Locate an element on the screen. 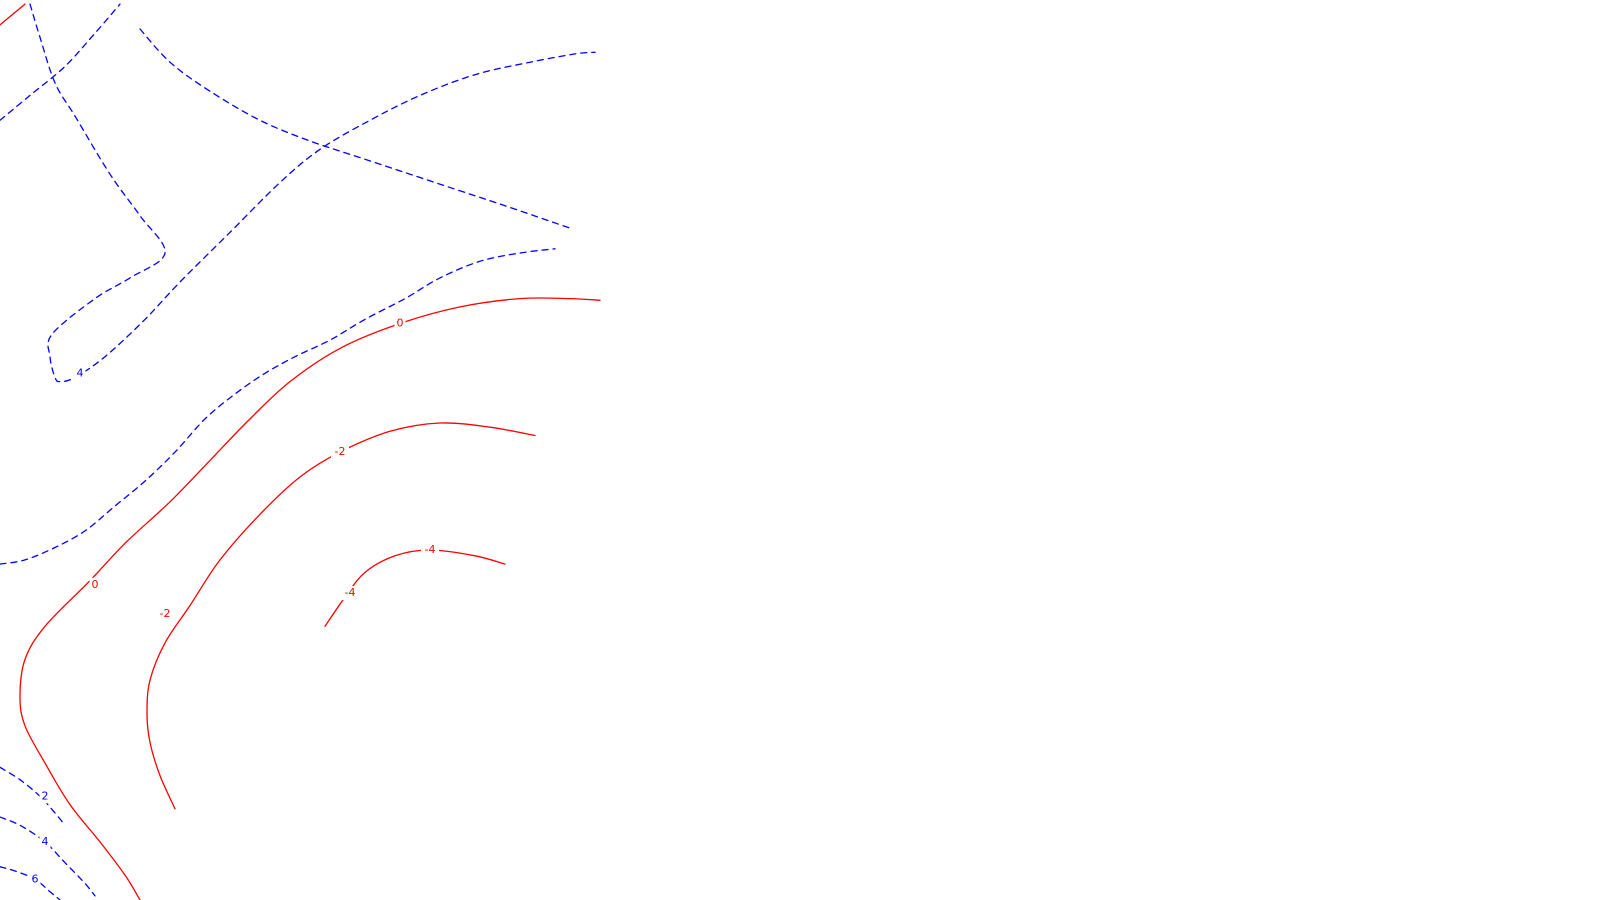 The image size is (1600, 900). contour-label-4: 0 is located at coordinates (400, 323).